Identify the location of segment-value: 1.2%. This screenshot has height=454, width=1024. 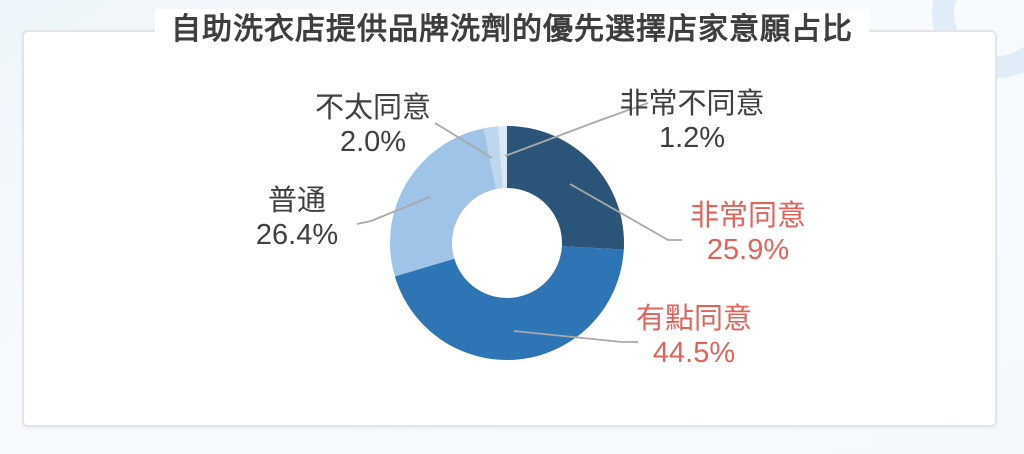
(692, 138).